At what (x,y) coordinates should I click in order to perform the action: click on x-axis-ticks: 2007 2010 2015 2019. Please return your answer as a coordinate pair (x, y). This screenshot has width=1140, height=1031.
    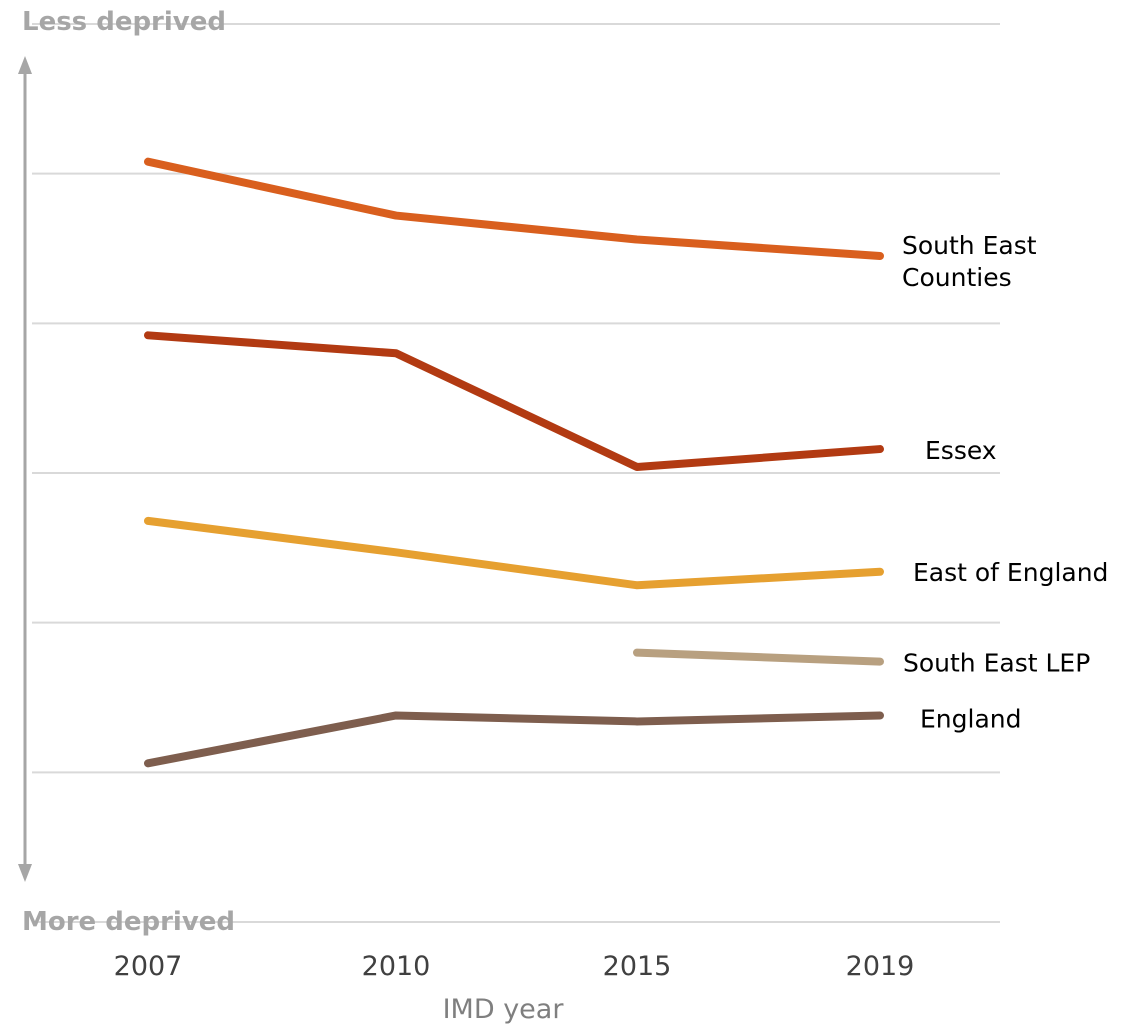
    Looking at the image, I should click on (514, 966).